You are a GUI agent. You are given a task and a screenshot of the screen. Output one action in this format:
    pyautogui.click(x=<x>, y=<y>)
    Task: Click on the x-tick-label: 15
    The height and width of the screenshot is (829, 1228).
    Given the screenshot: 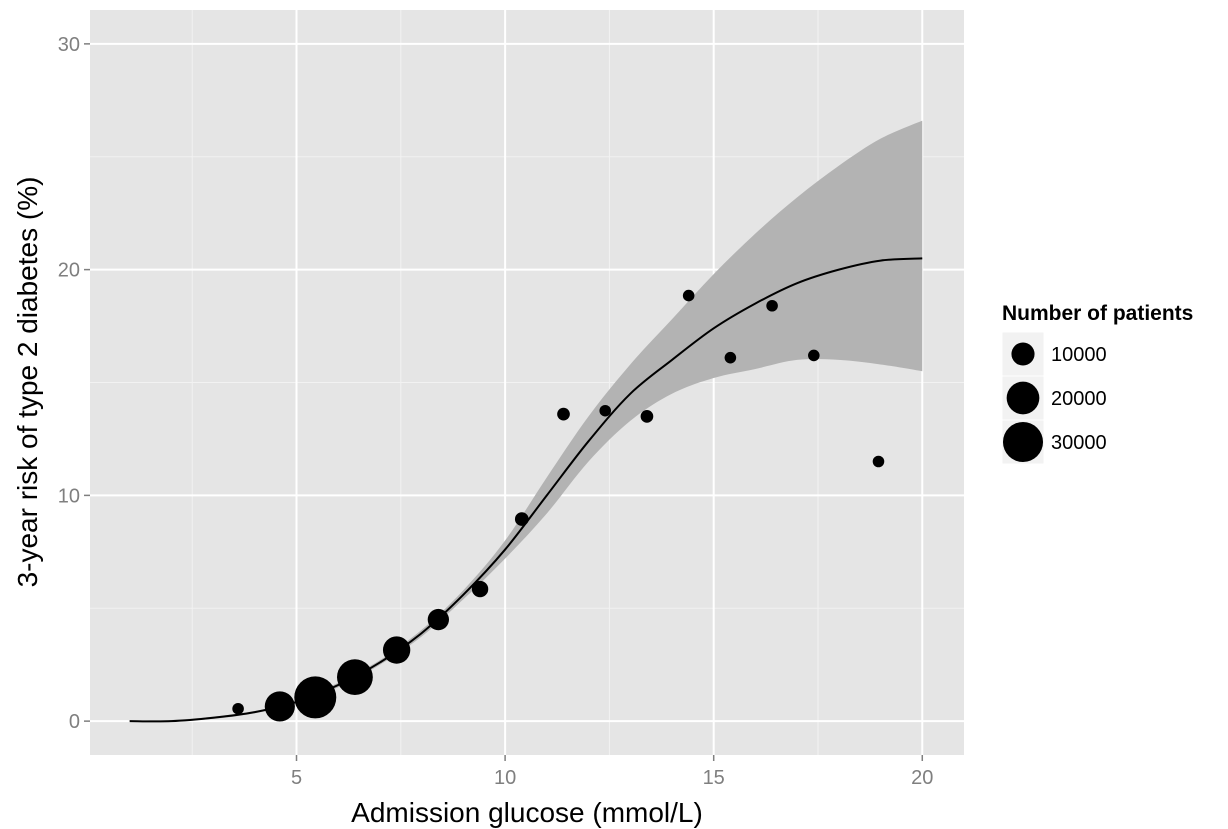 What is the action you would take?
    pyautogui.click(x=714, y=778)
    